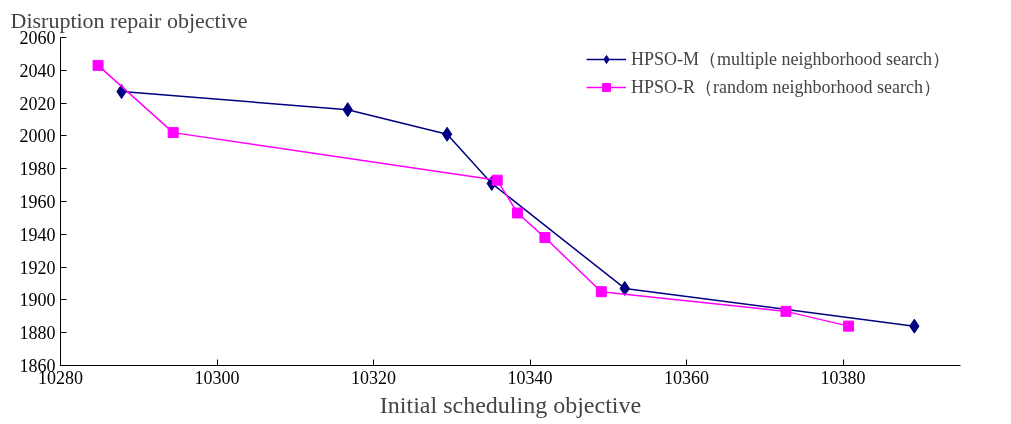 Image resolution: width=1011 pixels, height=424 pixels. I want to click on x-axis-title: Initial scheduling objective, so click(510, 404).